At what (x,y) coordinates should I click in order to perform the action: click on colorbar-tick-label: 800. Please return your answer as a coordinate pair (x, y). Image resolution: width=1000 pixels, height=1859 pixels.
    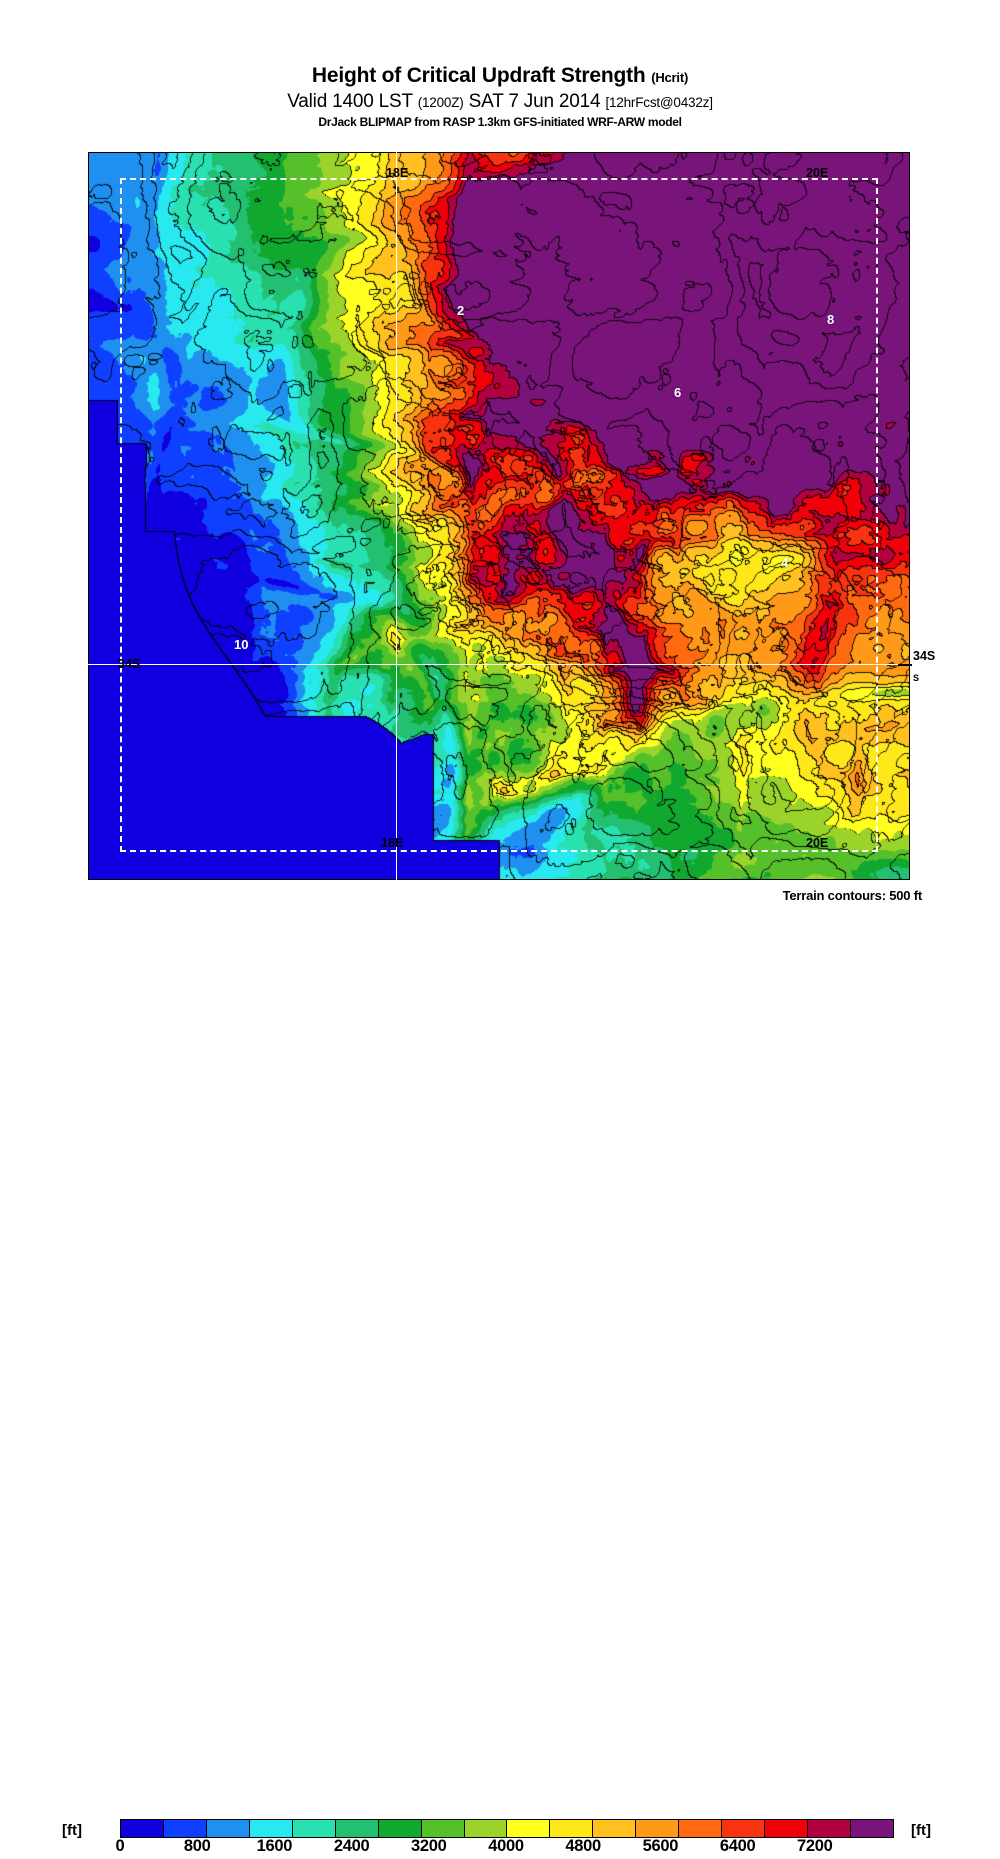
    Looking at the image, I should click on (197, 1846).